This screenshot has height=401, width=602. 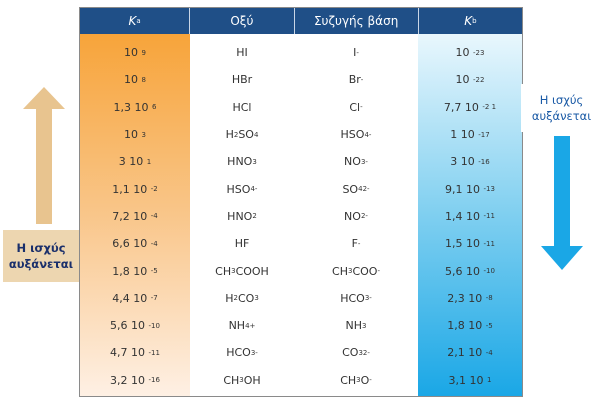 I want to click on base-formula: CH 3 O -, so click(x=356, y=380).